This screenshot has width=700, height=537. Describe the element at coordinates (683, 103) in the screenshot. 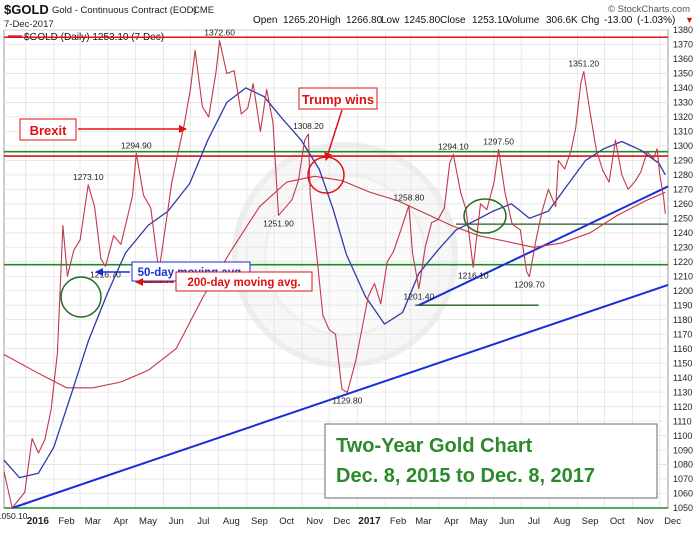

I see `y-tick-label: 1330` at that location.